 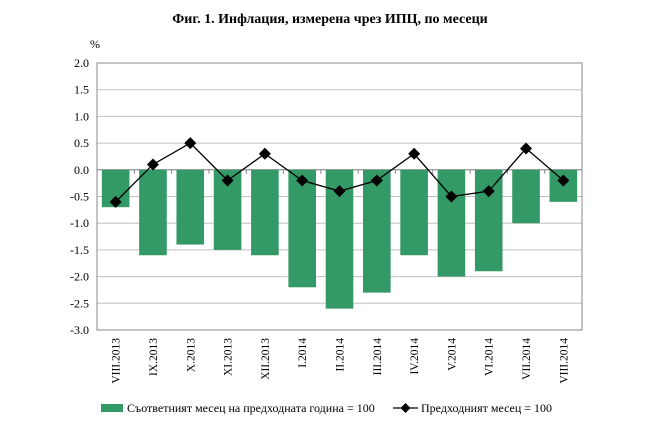 I want to click on x-tick-label: V.2014, so click(x=452, y=354).